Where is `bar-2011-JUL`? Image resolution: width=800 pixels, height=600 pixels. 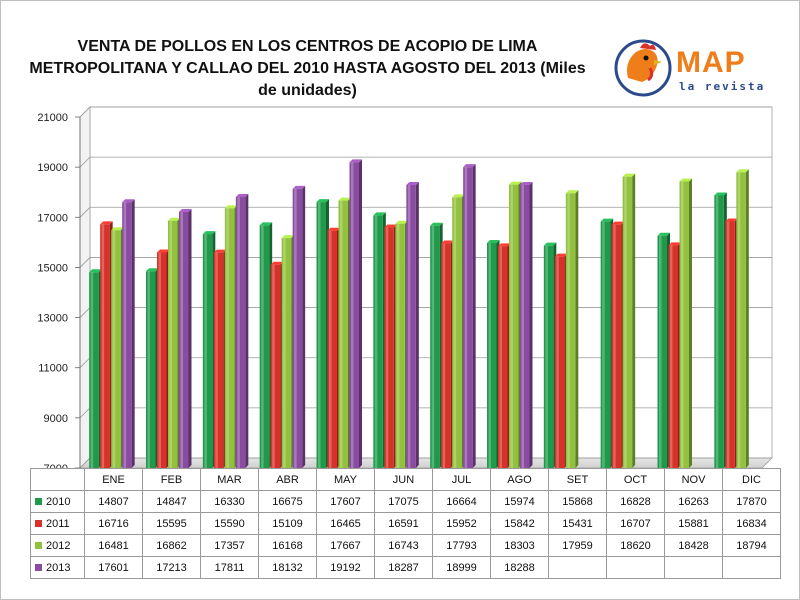 bar-2011-JUL is located at coordinates (447, 354).